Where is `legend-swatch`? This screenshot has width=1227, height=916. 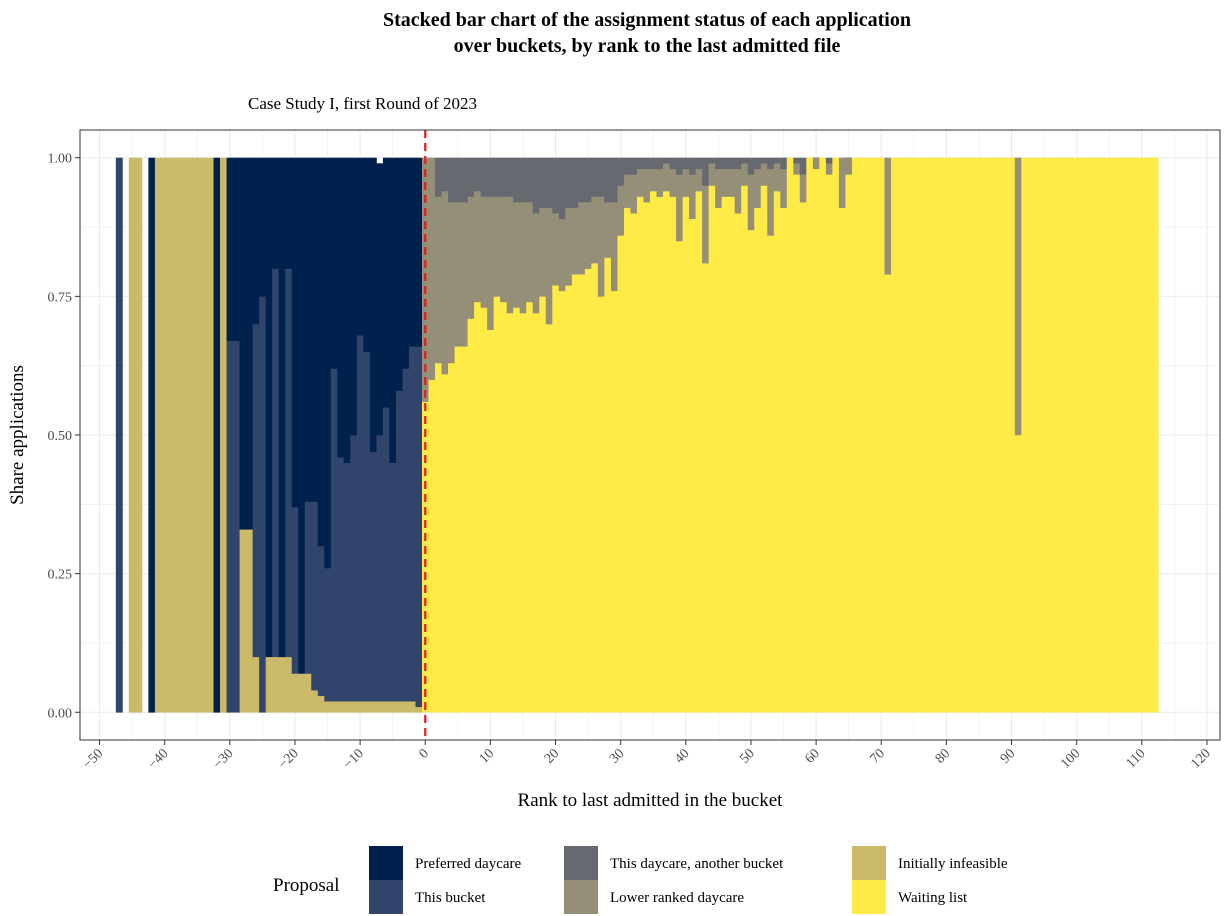
legend-swatch is located at coordinates (869, 897).